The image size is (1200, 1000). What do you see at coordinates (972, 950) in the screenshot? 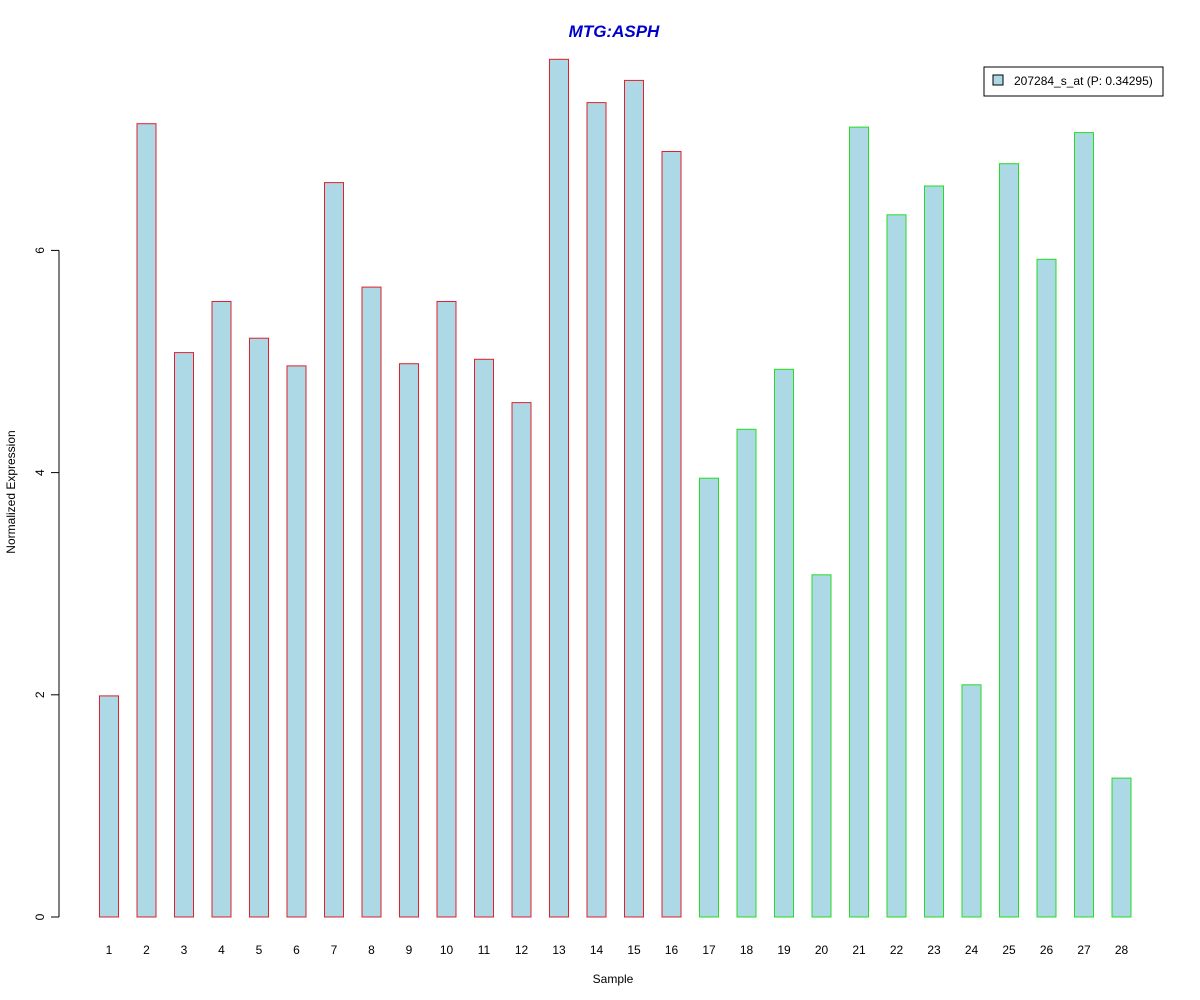
I see `x-tick-label: 24` at bounding box center [972, 950].